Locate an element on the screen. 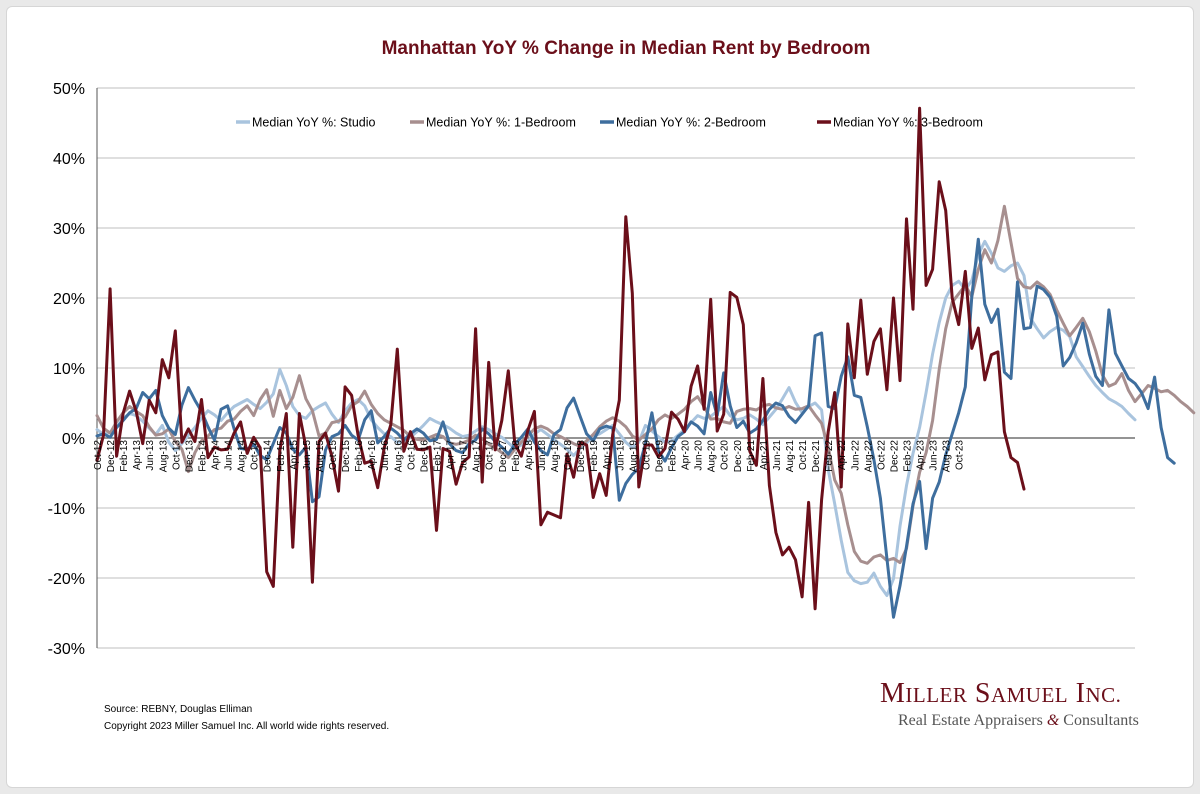  x-tick-label: Apr-15 is located at coordinates (294, 455).